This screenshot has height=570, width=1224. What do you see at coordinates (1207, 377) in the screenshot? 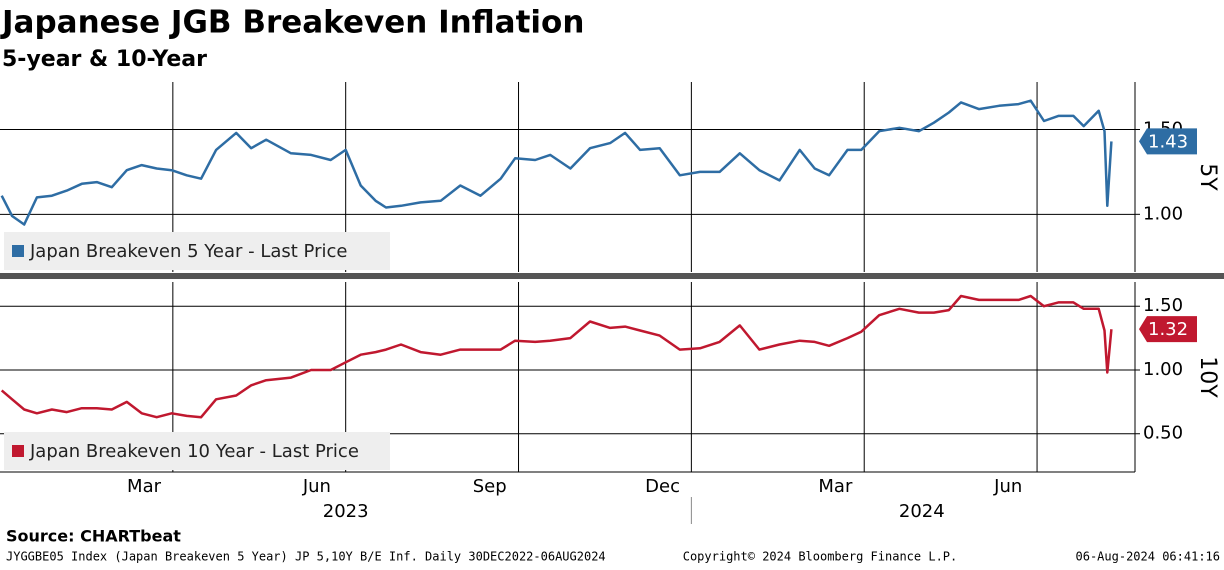
I see `y-axis-label: 10Y` at bounding box center [1207, 377].